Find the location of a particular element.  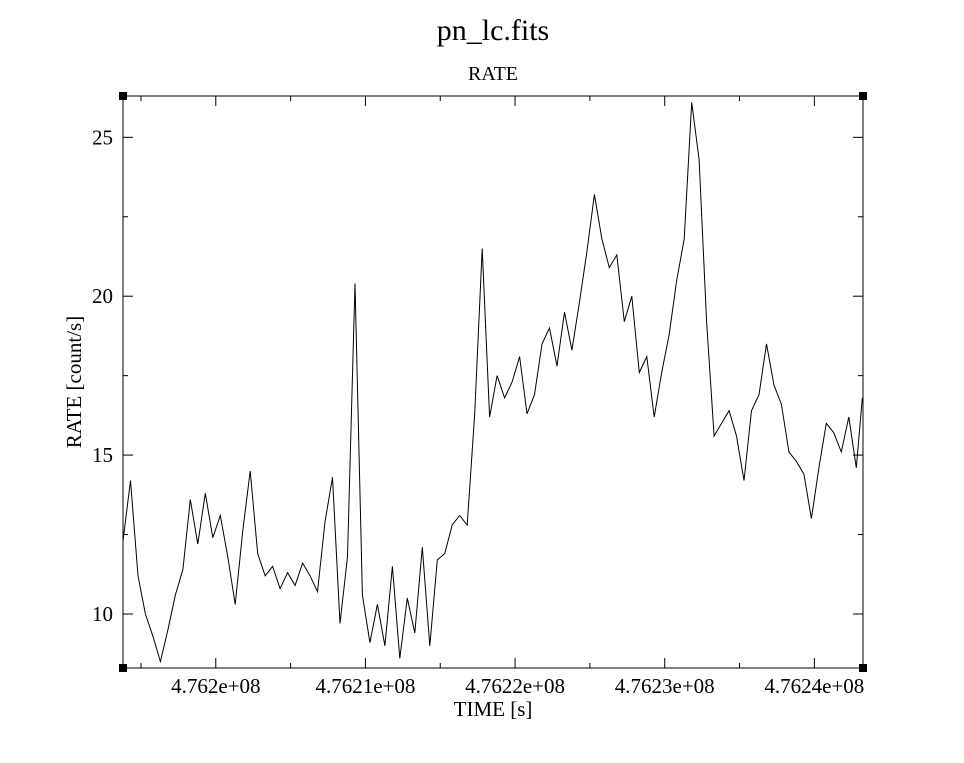

y-axis-label: RATE [count/s] is located at coordinates (74, 382).